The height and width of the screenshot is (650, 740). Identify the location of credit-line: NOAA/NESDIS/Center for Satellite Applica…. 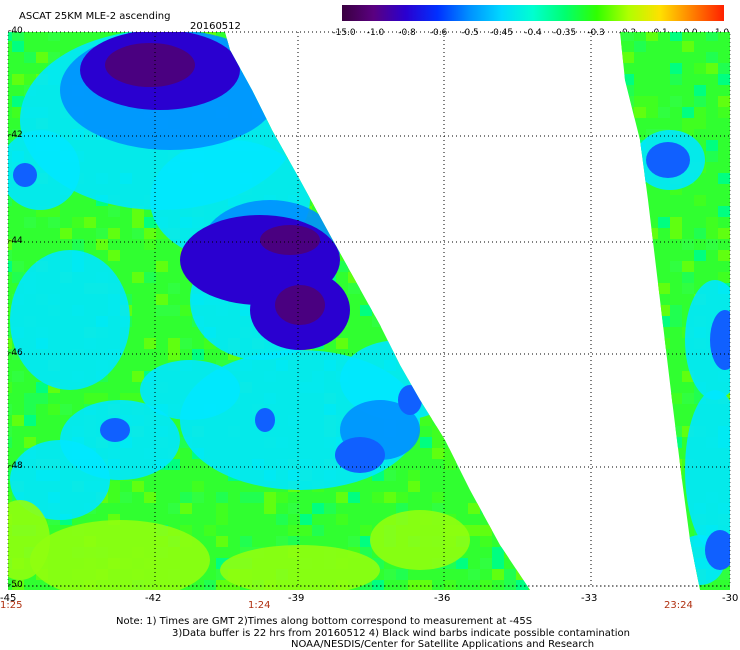
(443, 644).